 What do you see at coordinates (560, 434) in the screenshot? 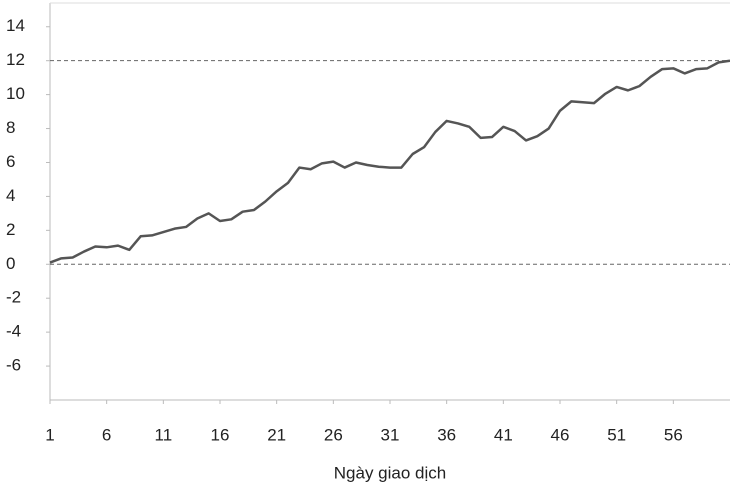
I see `x-tick-label: 46` at bounding box center [560, 434].